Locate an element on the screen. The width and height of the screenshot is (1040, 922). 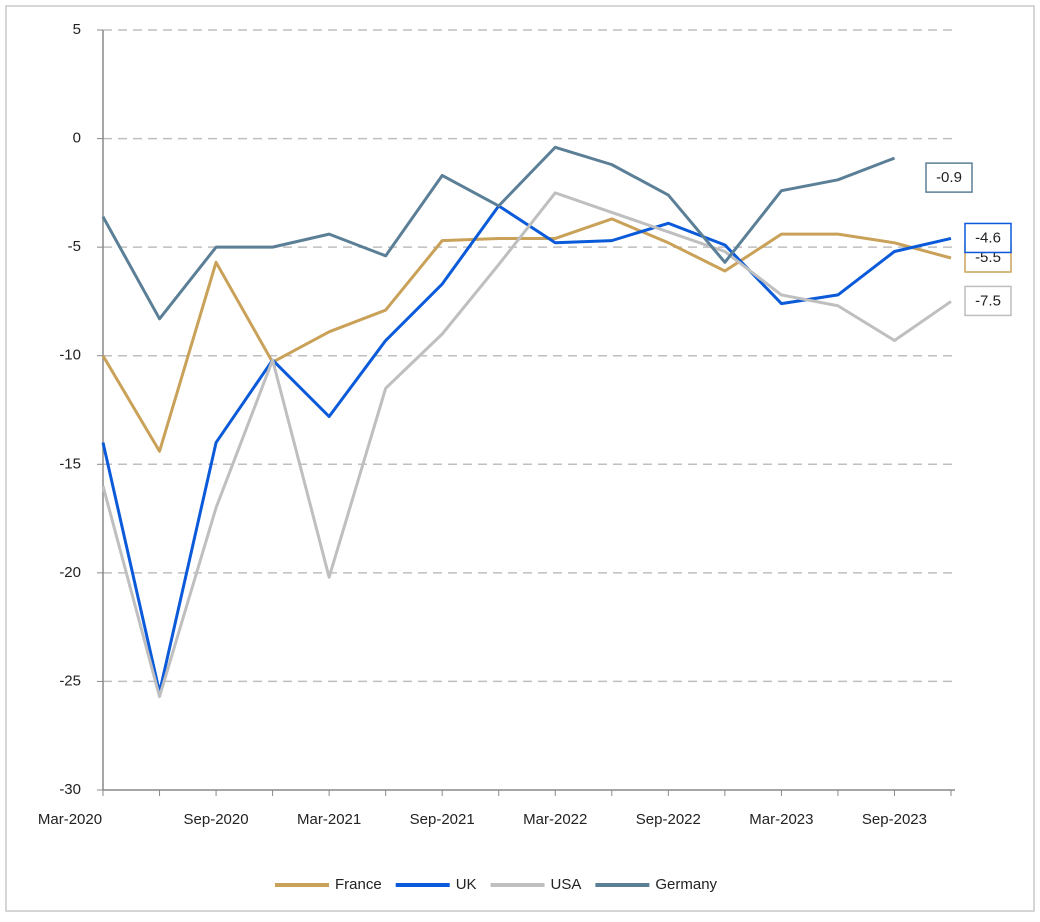
legend-label: Germany is located at coordinates (686, 884).